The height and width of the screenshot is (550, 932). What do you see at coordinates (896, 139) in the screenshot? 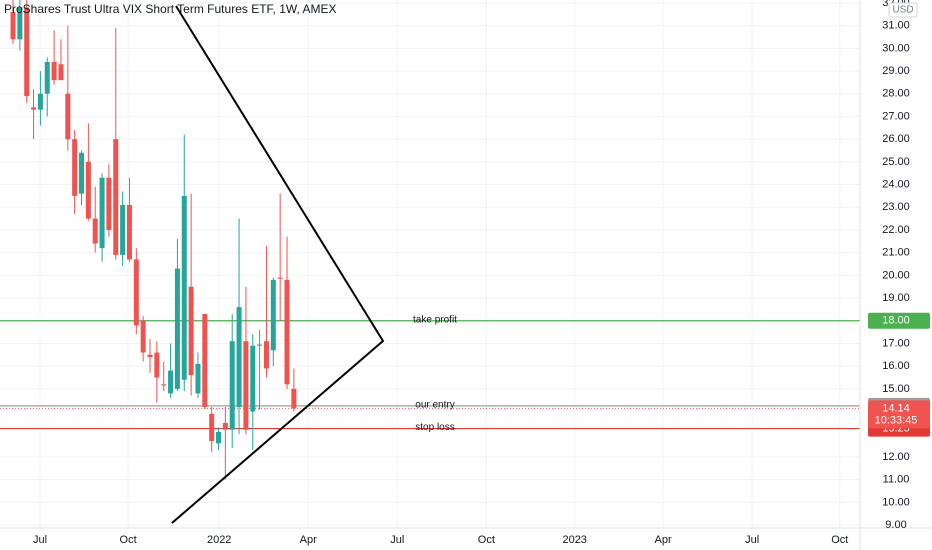
I see `y-tick-label: 26.00` at bounding box center [896, 139].